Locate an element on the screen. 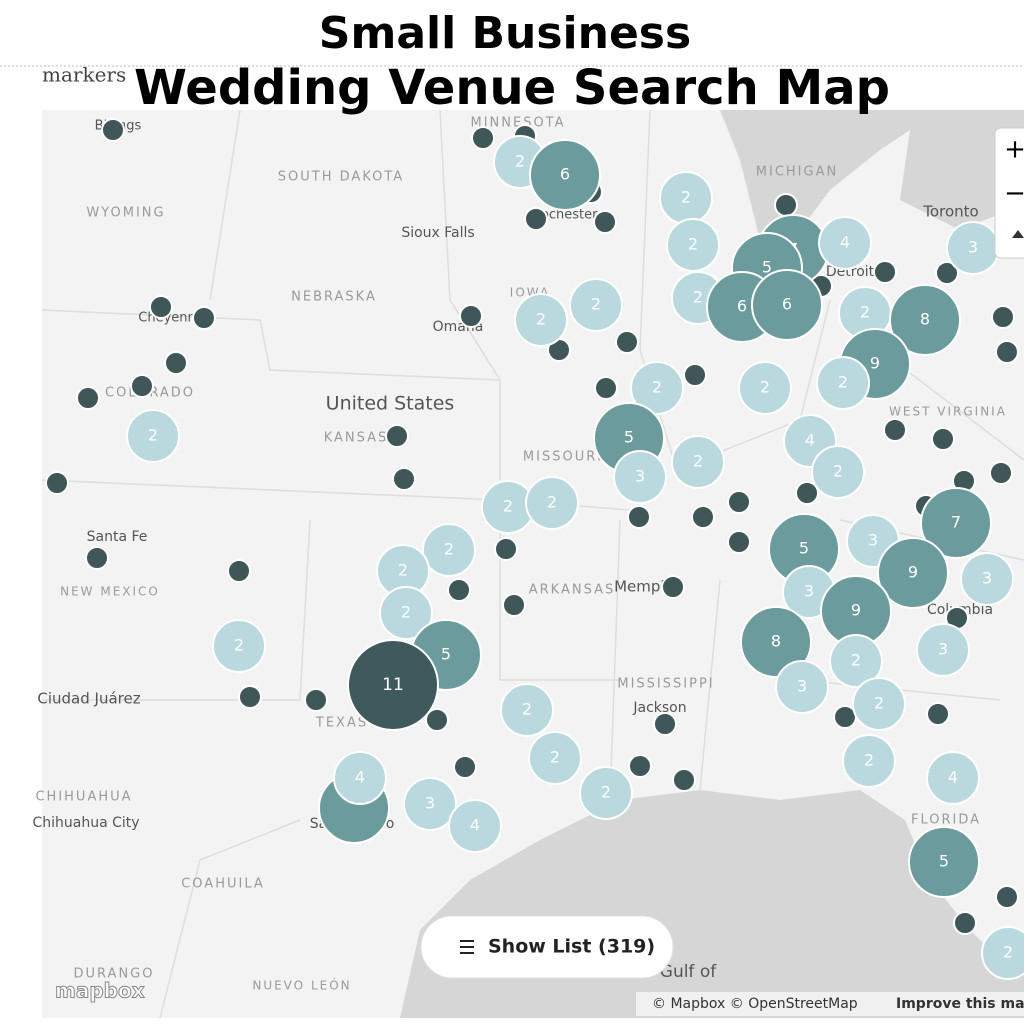  show-list-button: Show List (319) is located at coordinates (547, 947).